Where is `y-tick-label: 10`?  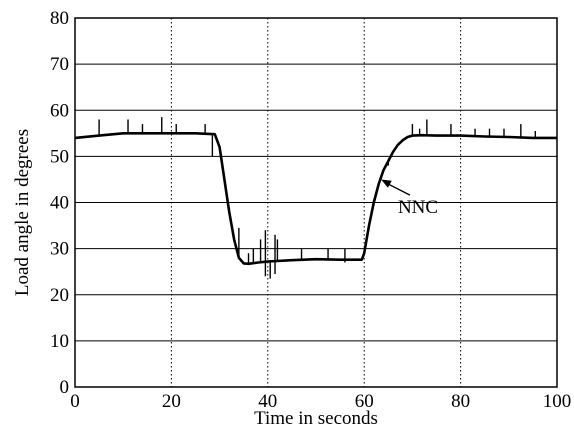
y-tick-label: 10 is located at coordinates (59, 341).